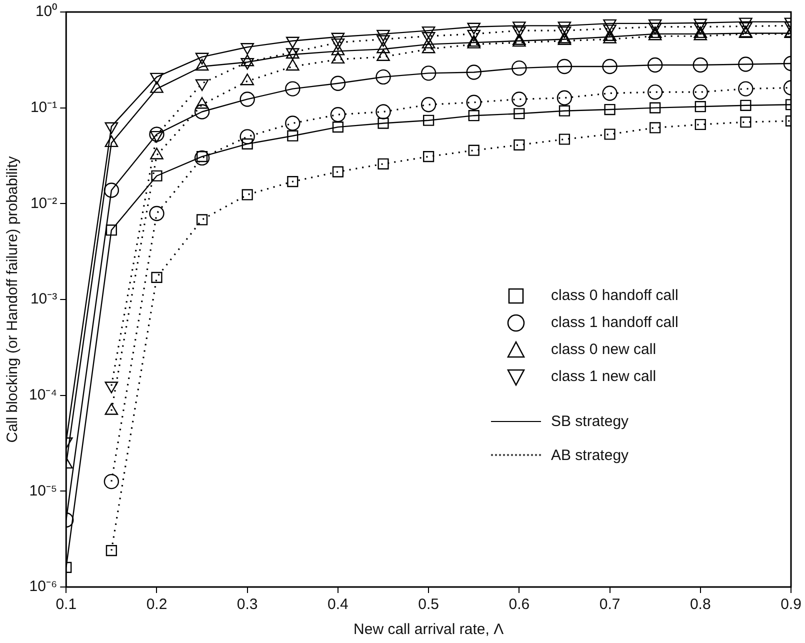  What do you see at coordinates (157, 605) in the screenshot?
I see `x-tick-label: 0.2` at bounding box center [157, 605].